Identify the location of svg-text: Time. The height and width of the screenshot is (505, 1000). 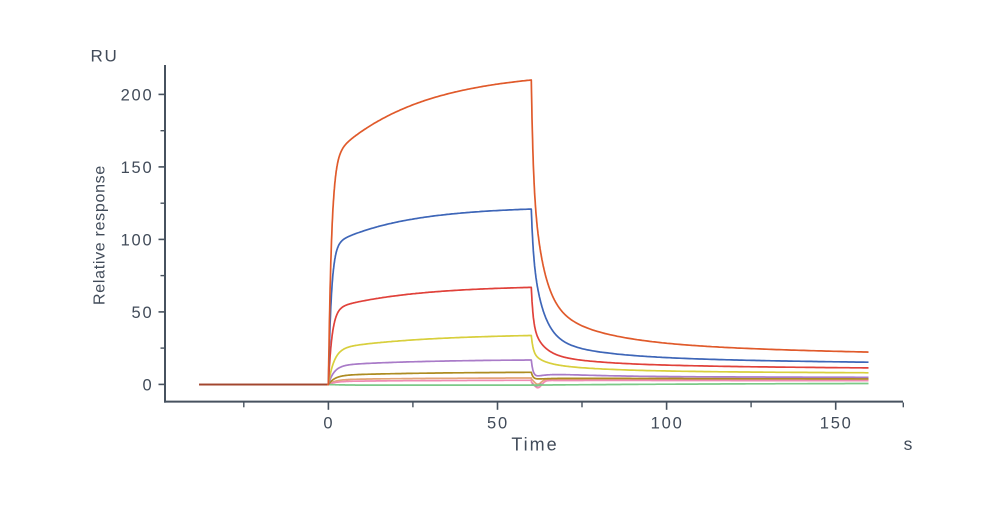
(534, 445).